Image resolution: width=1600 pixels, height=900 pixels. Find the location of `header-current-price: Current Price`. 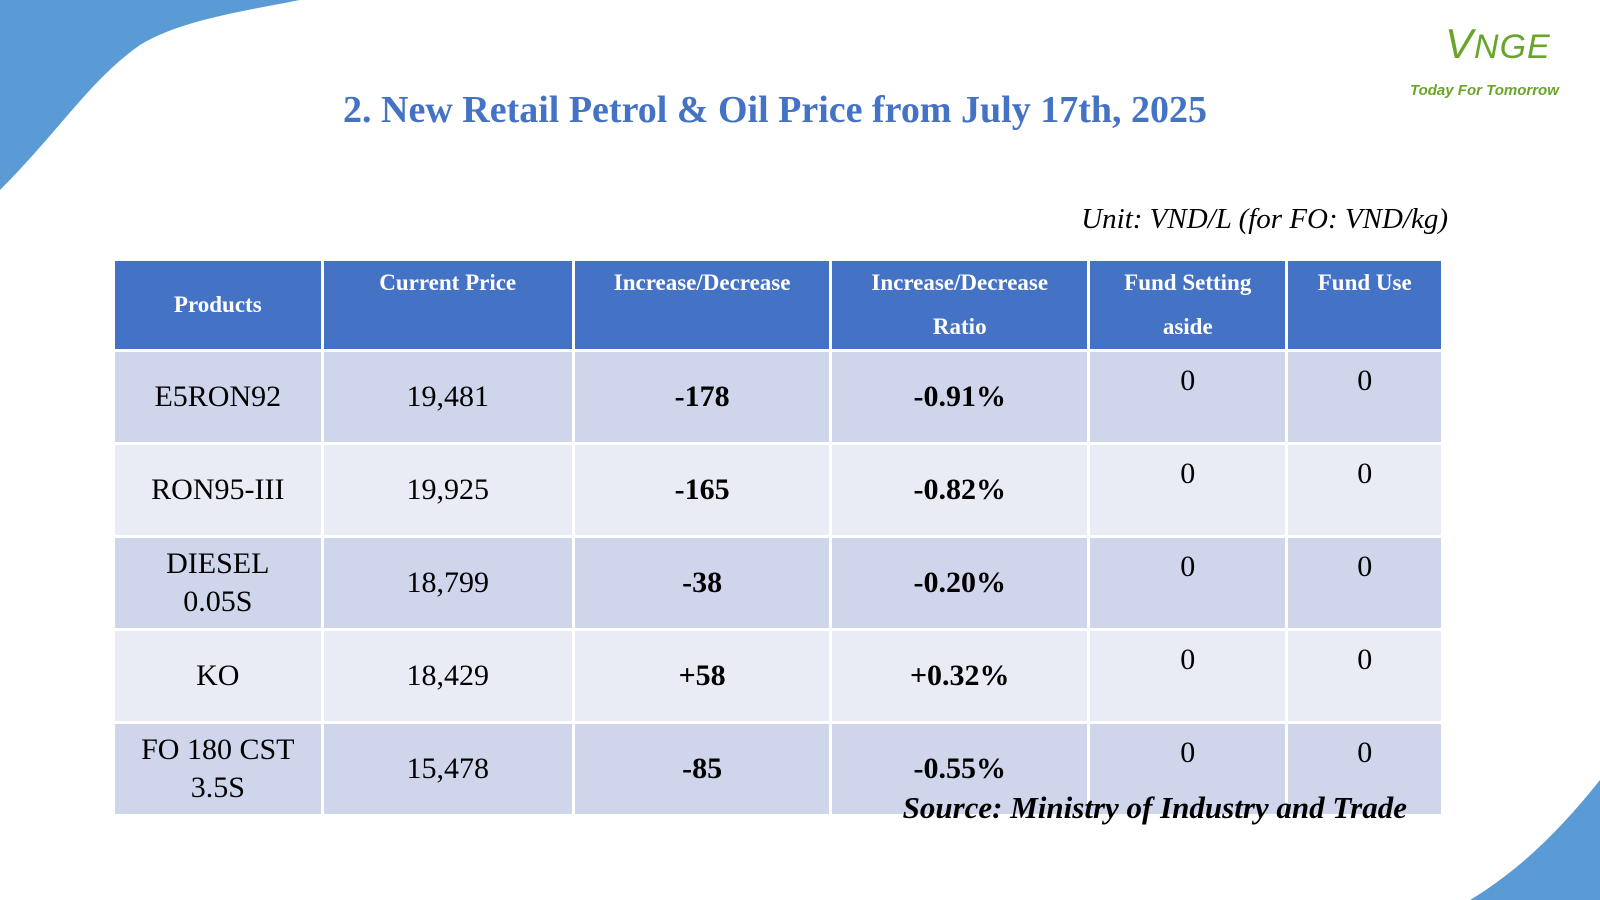

header-current-price: Current Price is located at coordinates (447, 305).